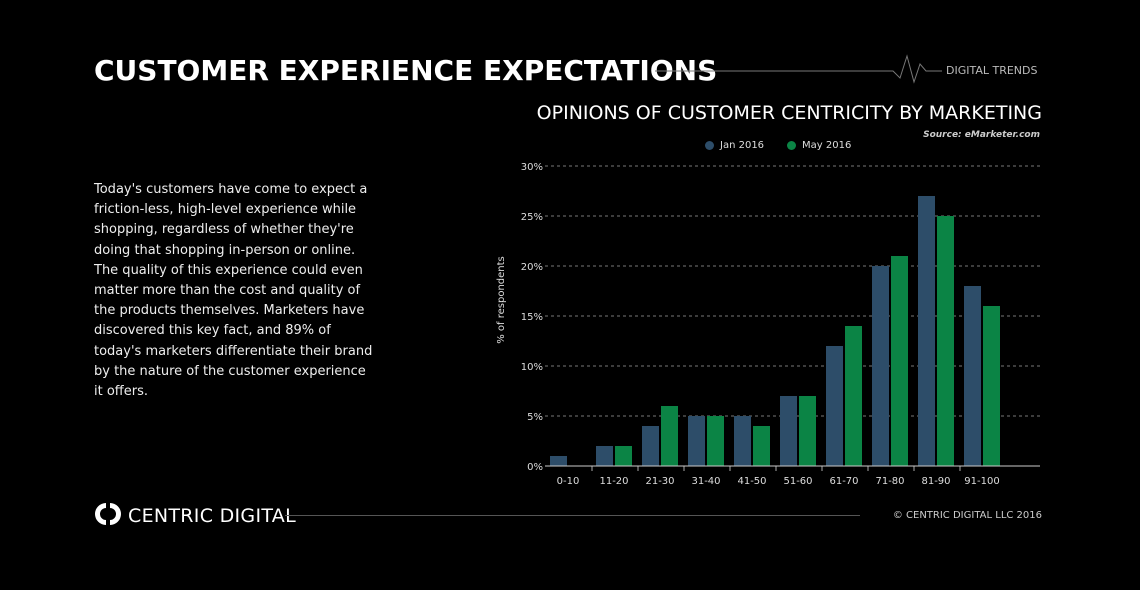  What do you see at coordinates (532, 367) in the screenshot?
I see `y-tick-label: 10%` at bounding box center [532, 367].